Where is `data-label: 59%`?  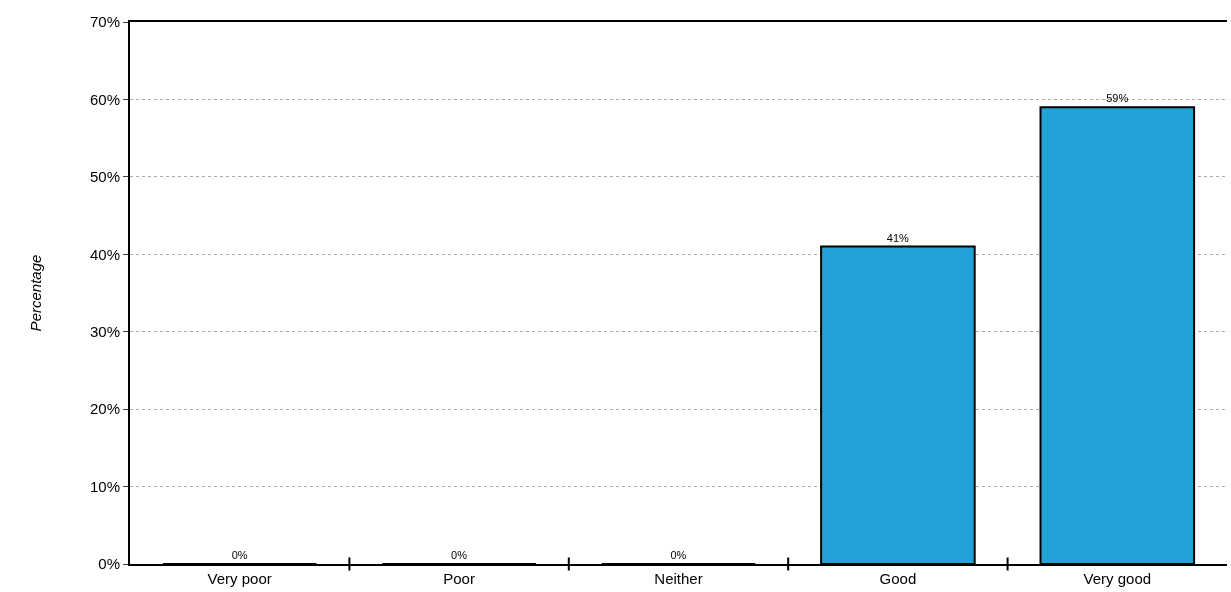 data-label: 59% is located at coordinates (1117, 98).